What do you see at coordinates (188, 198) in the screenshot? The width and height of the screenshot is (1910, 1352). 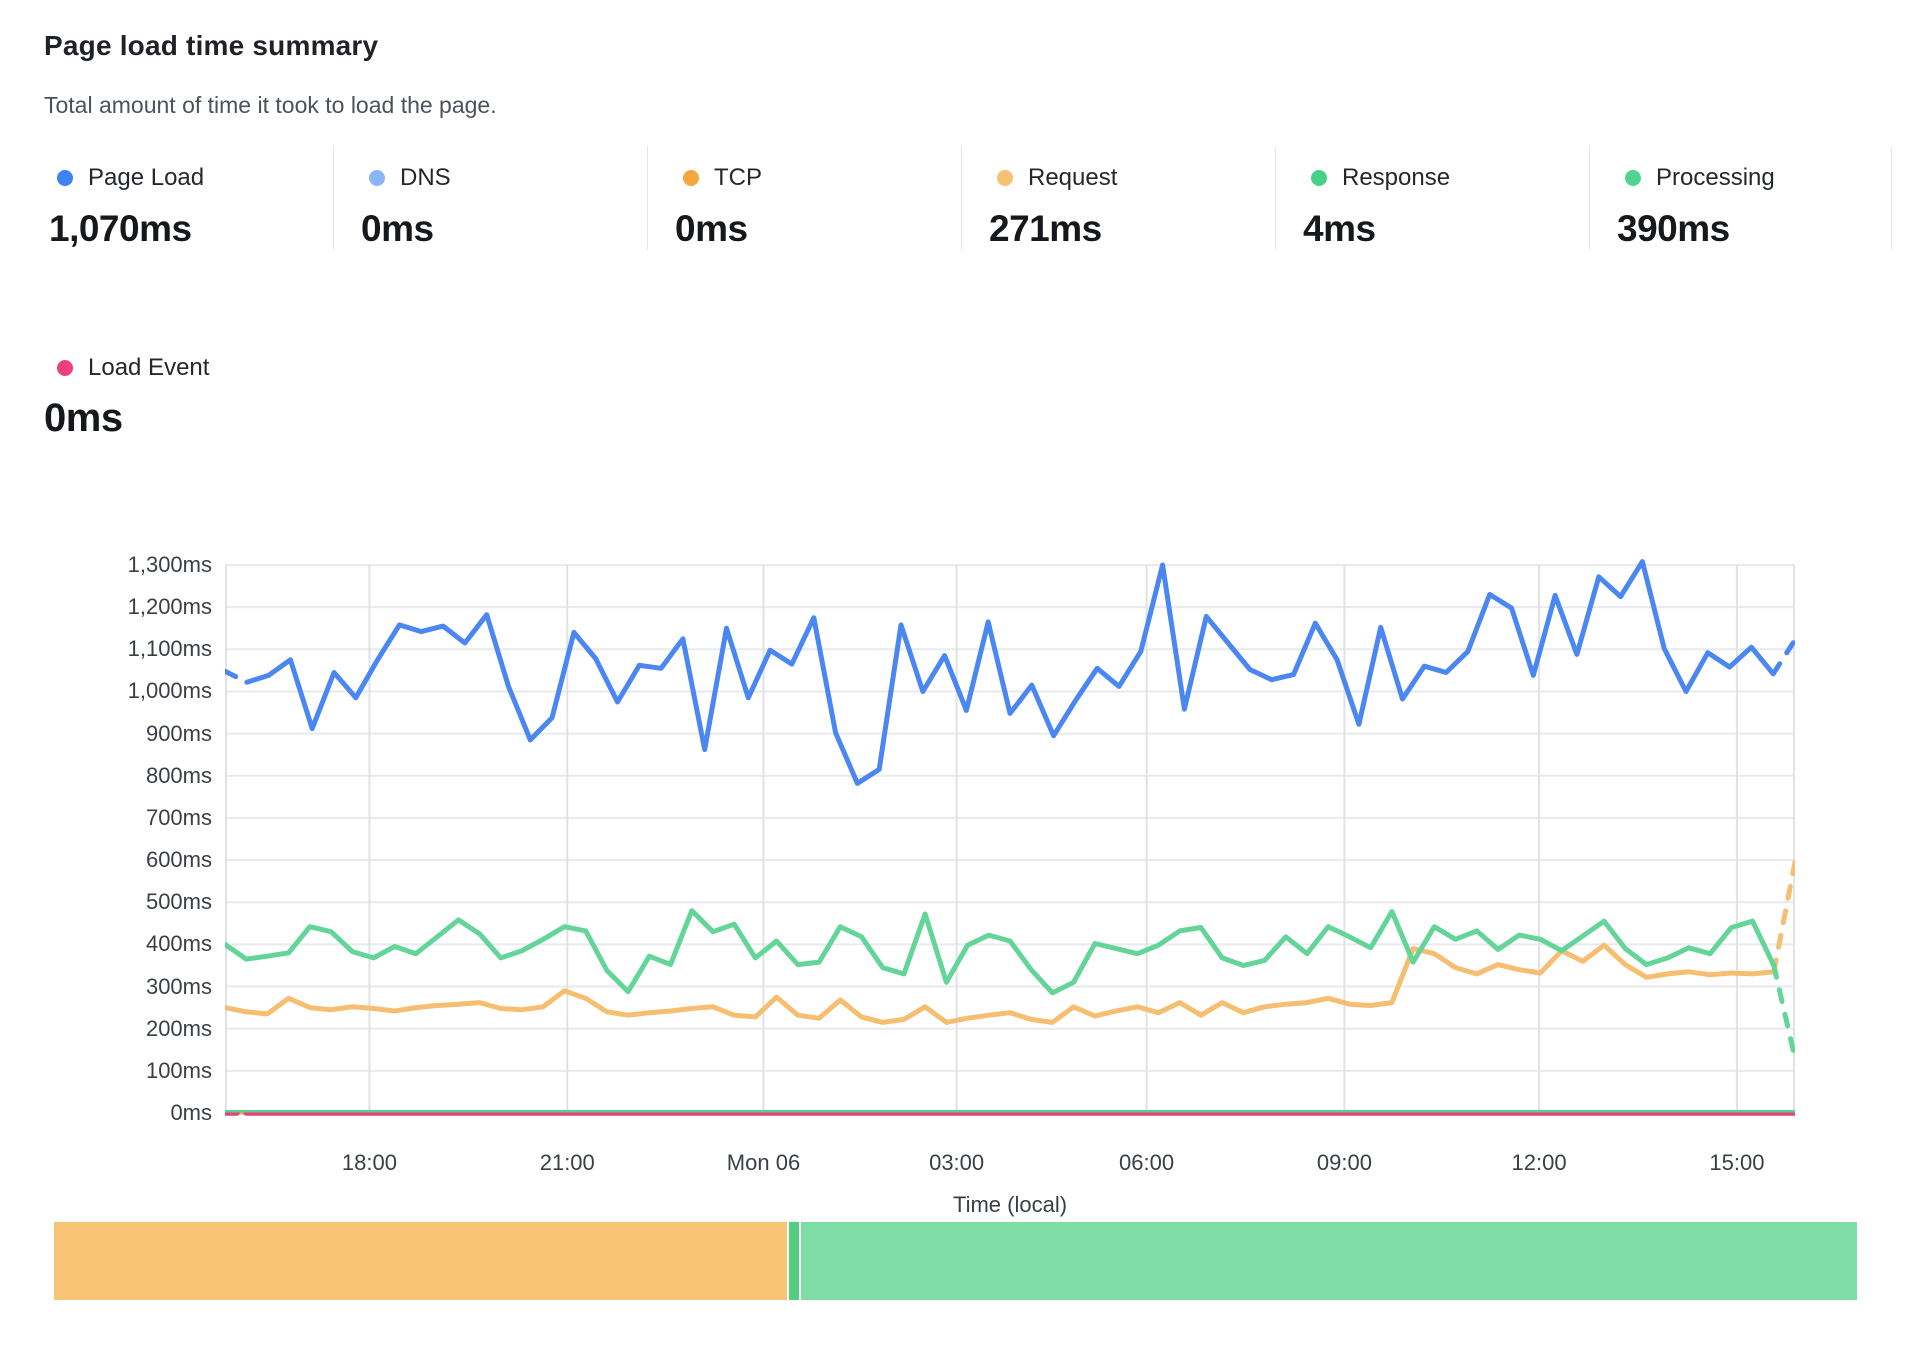 I see `metric-page-load: Page Load 1,070ms` at bounding box center [188, 198].